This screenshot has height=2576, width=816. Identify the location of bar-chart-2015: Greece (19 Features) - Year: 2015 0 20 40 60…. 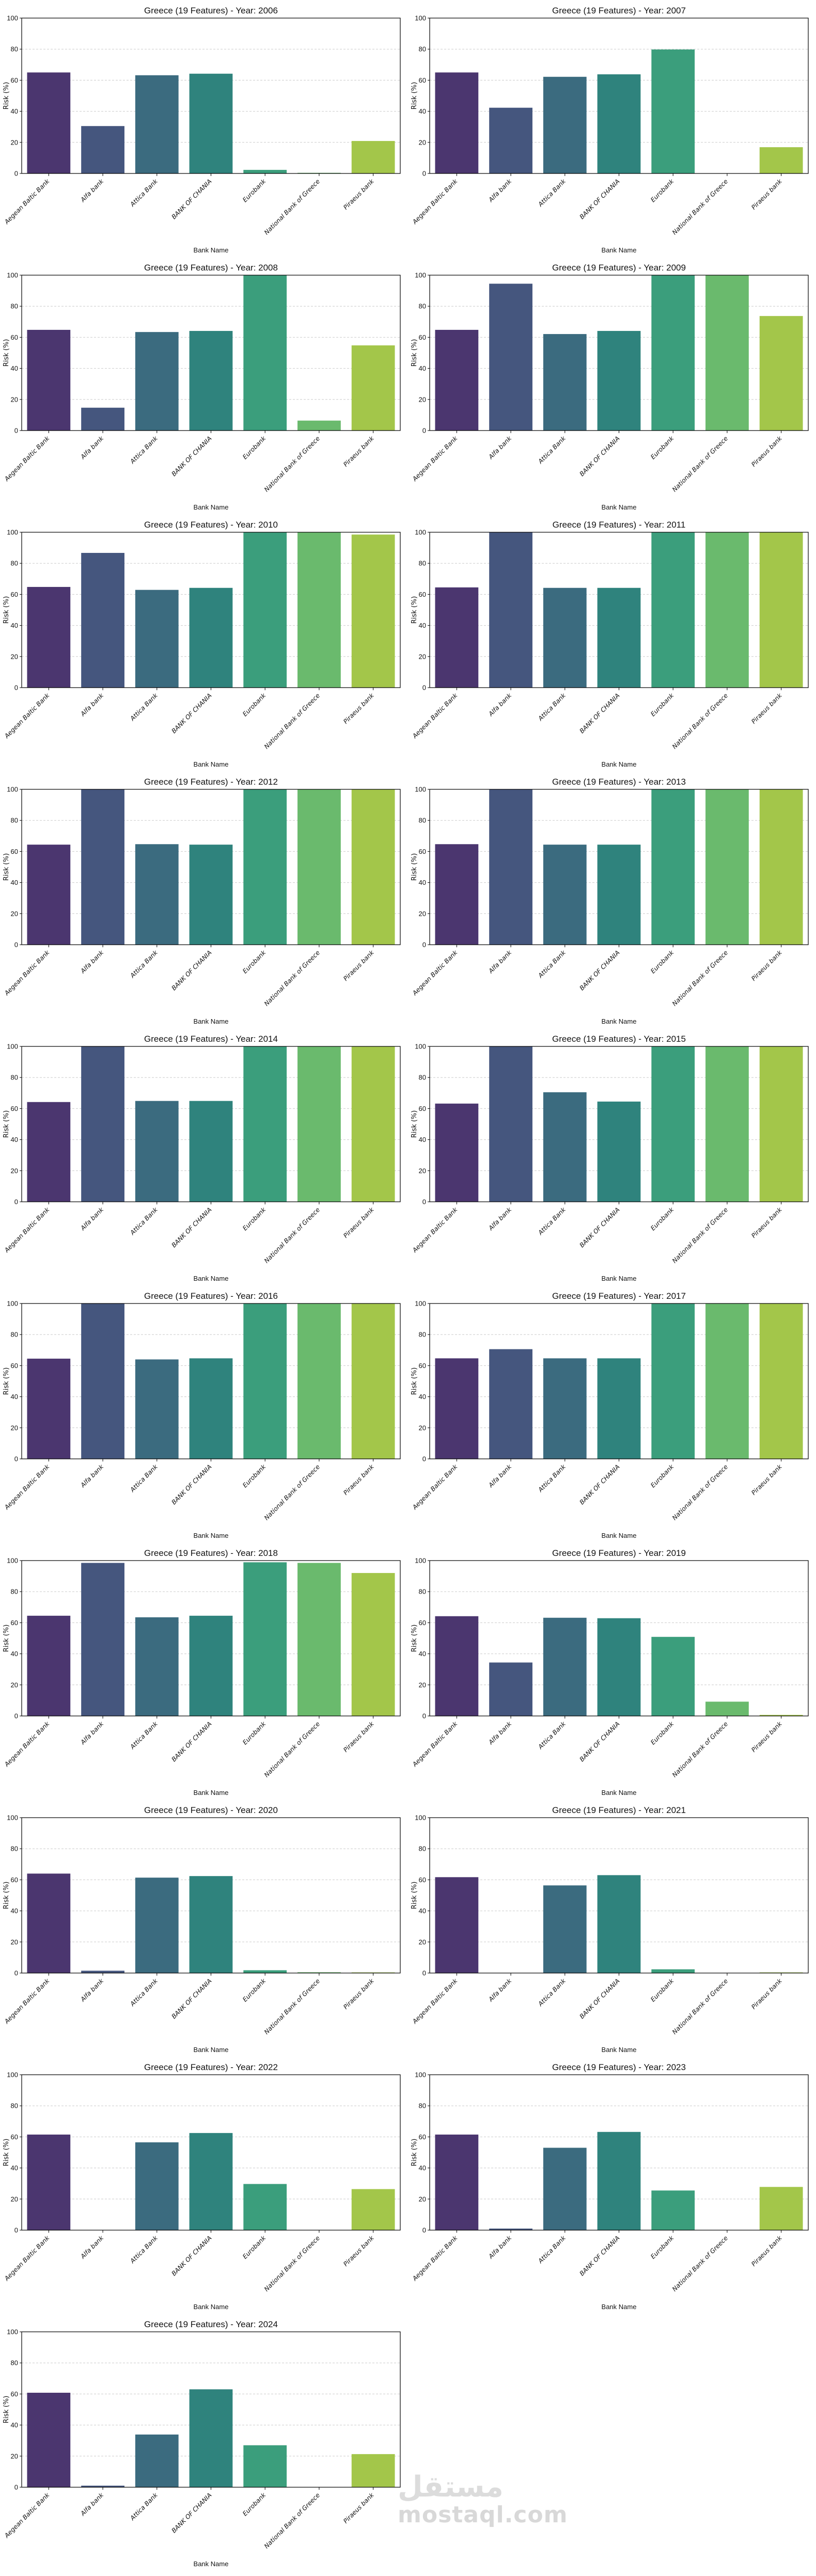
(612, 1156).